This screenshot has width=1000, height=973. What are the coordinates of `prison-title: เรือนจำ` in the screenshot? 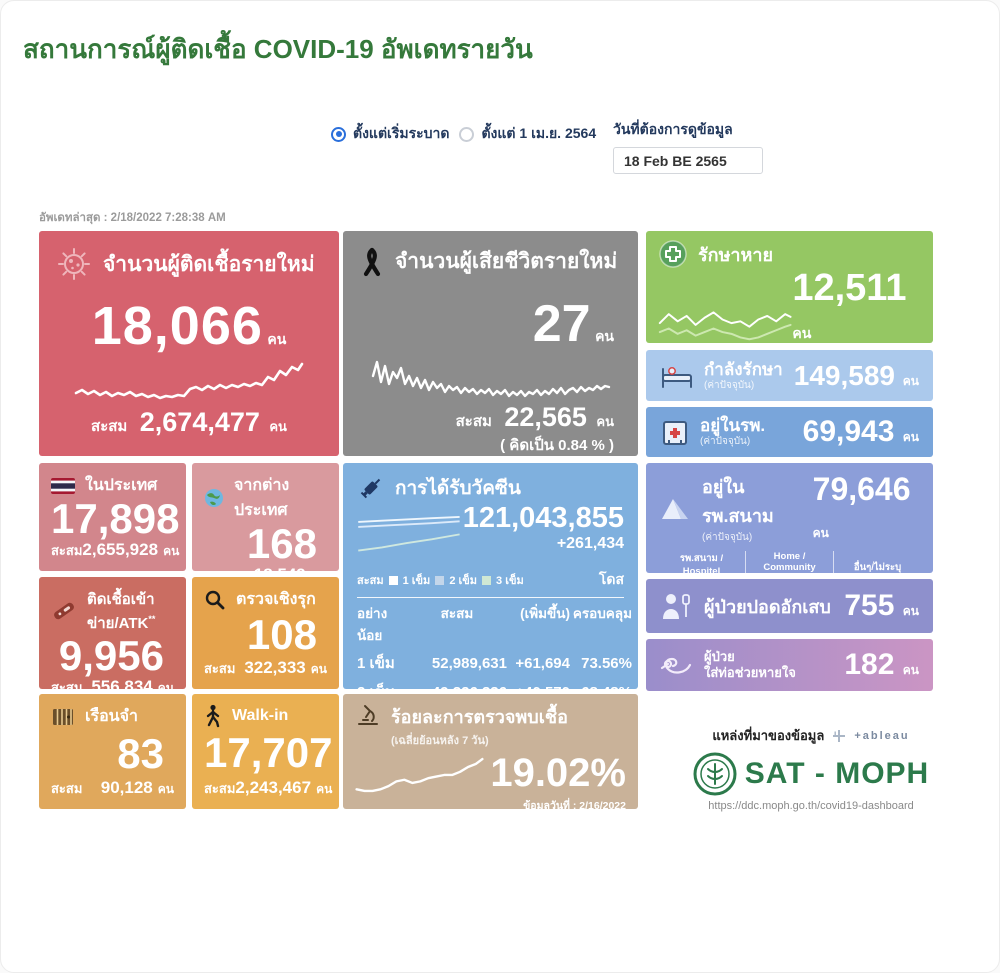 It's located at (111, 716).